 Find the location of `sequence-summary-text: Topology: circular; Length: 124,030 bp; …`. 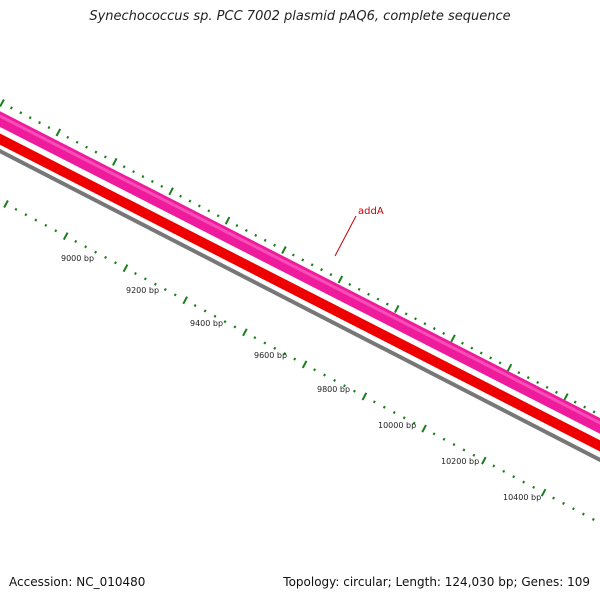

sequence-summary-text: Topology: circular; Length: 124,030 bp; … is located at coordinates (436, 582).